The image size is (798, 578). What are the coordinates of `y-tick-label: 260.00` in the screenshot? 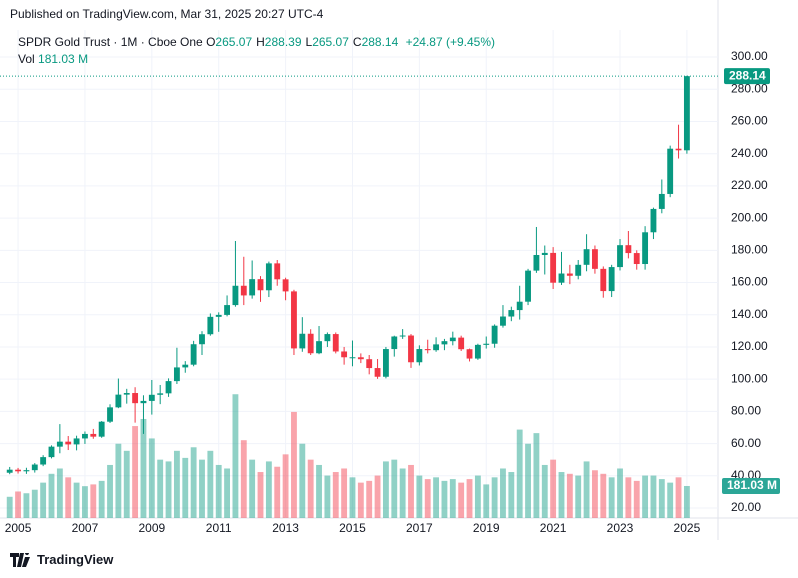 It's located at (749, 121).